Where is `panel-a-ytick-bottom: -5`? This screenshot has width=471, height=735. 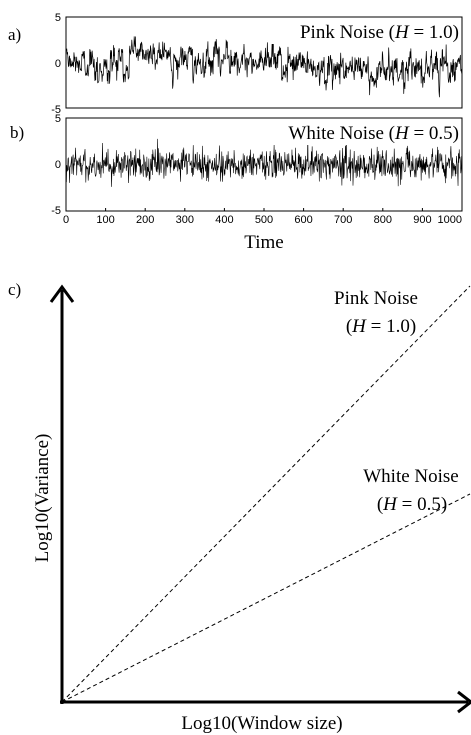 panel-a-ytick-bottom: -5 is located at coordinates (56, 110).